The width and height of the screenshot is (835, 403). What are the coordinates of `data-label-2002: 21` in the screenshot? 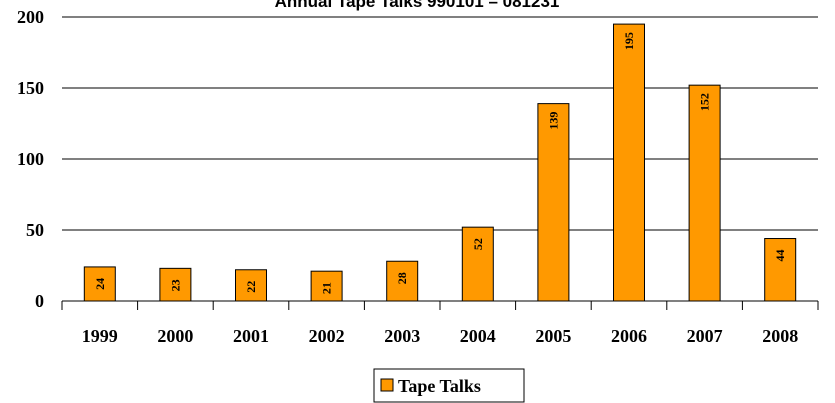 It's located at (327, 288).